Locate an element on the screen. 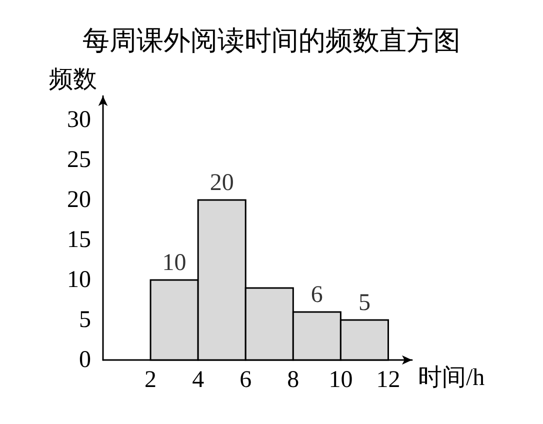 The width and height of the screenshot is (543, 424). y-tick-label: 10 is located at coordinates (79, 280).